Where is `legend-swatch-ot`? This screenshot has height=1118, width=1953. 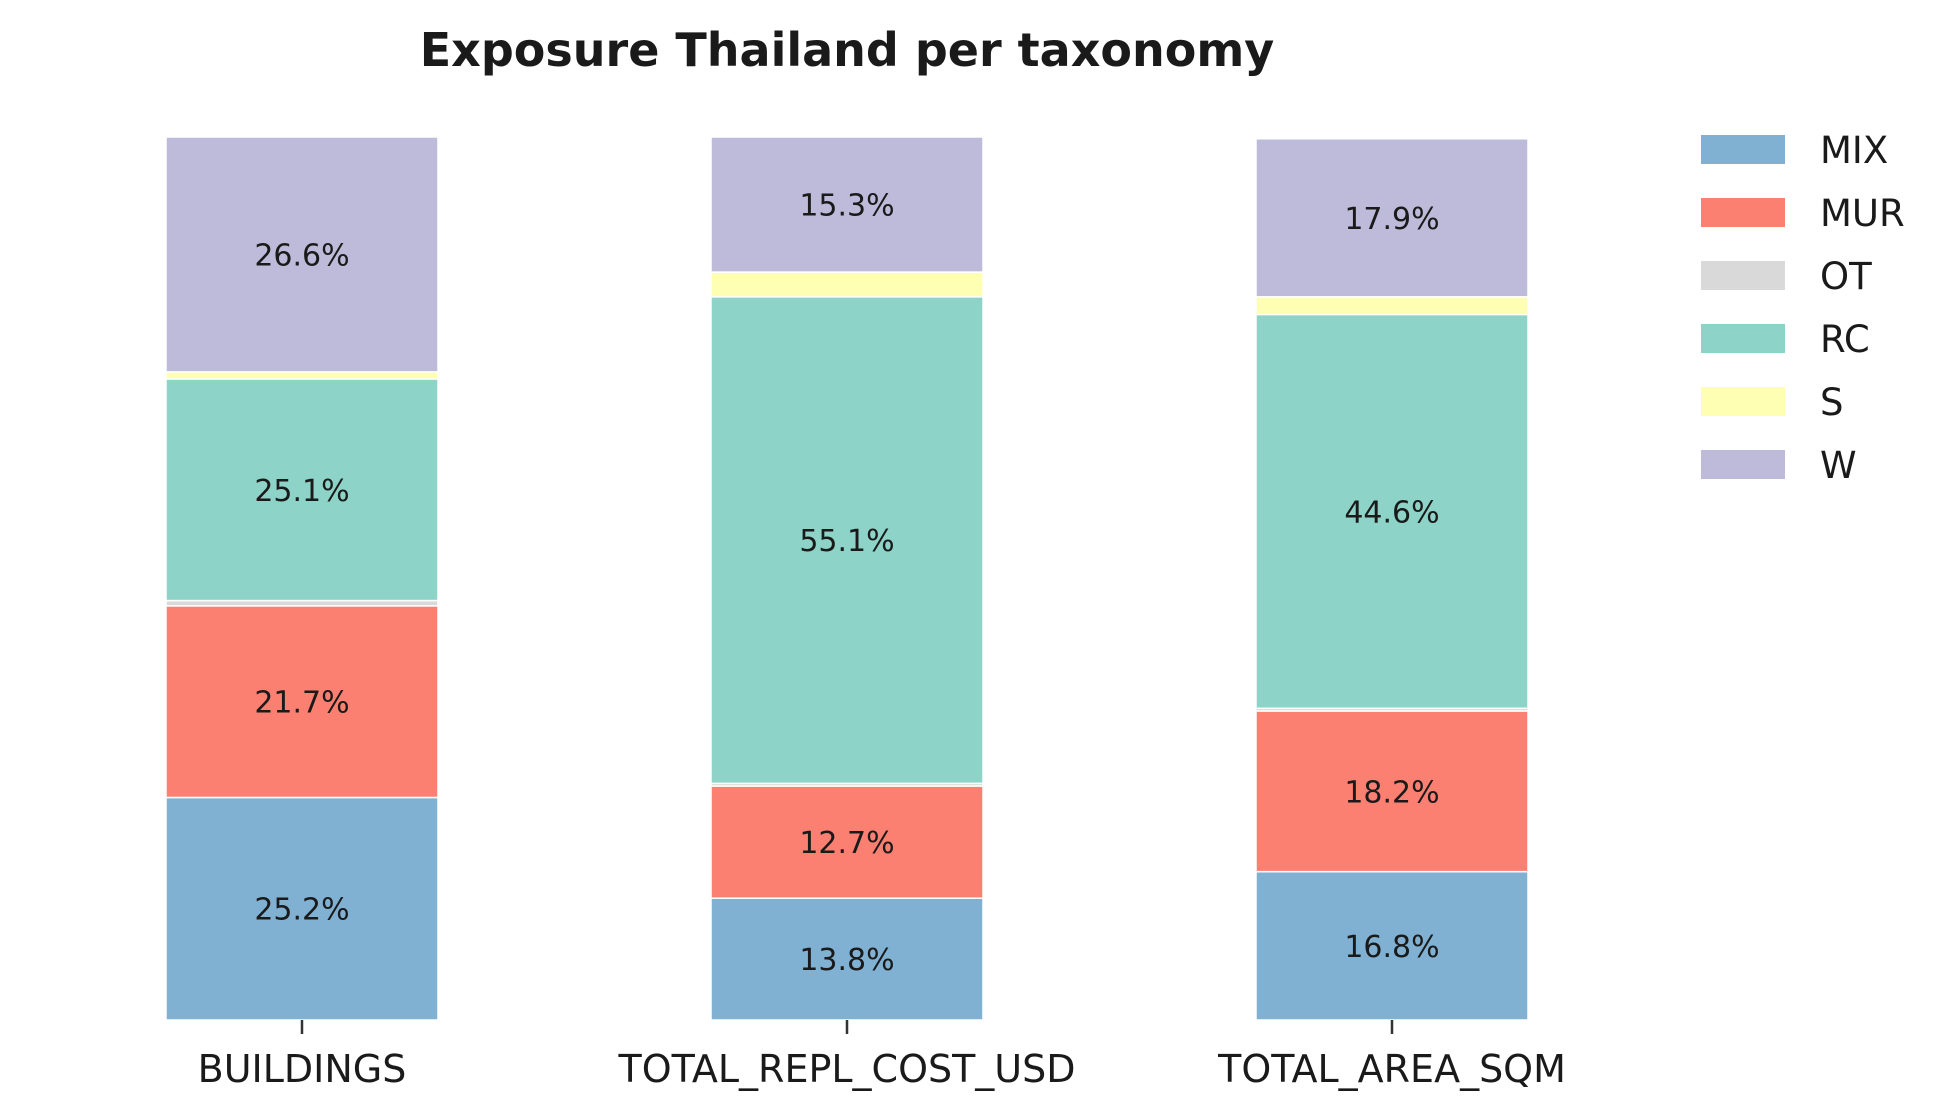 legend-swatch-ot is located at coordinates (1743, 275).